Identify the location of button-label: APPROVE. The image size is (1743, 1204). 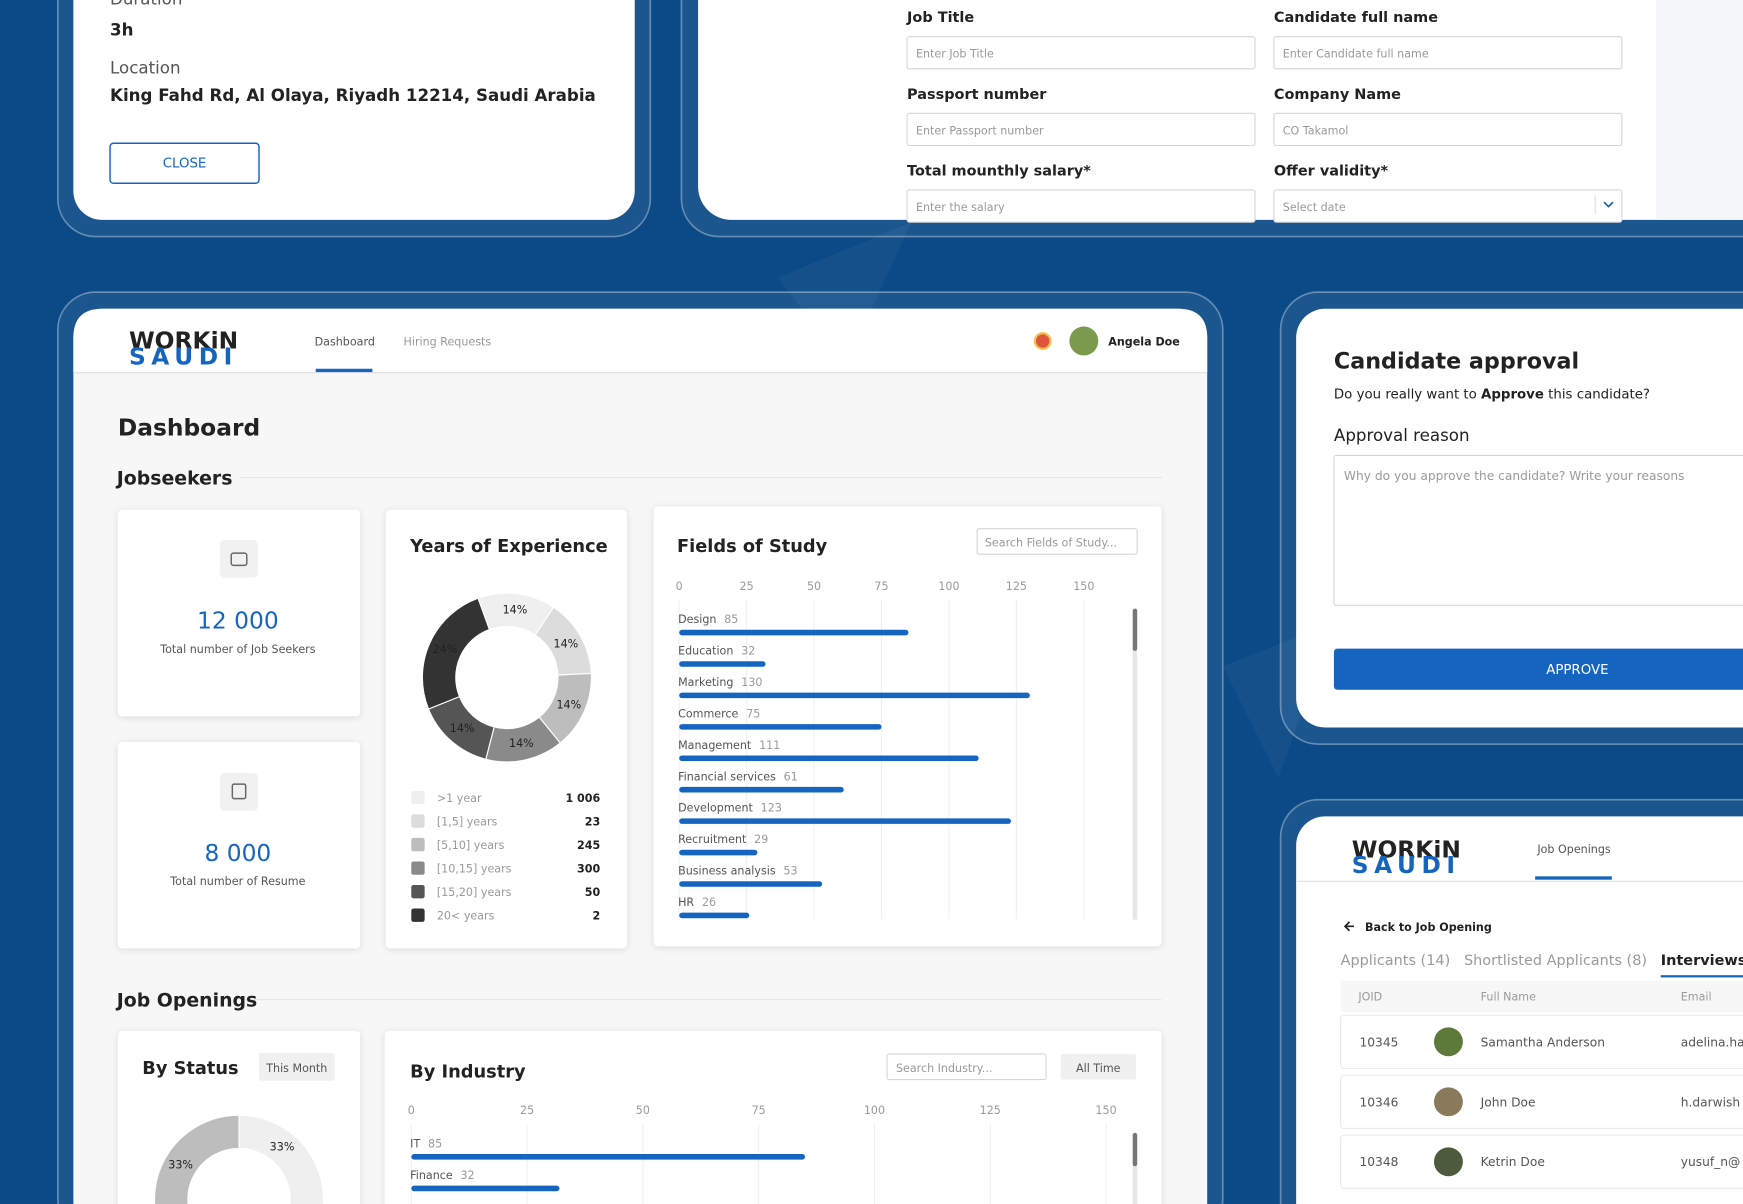
(1577, 670).